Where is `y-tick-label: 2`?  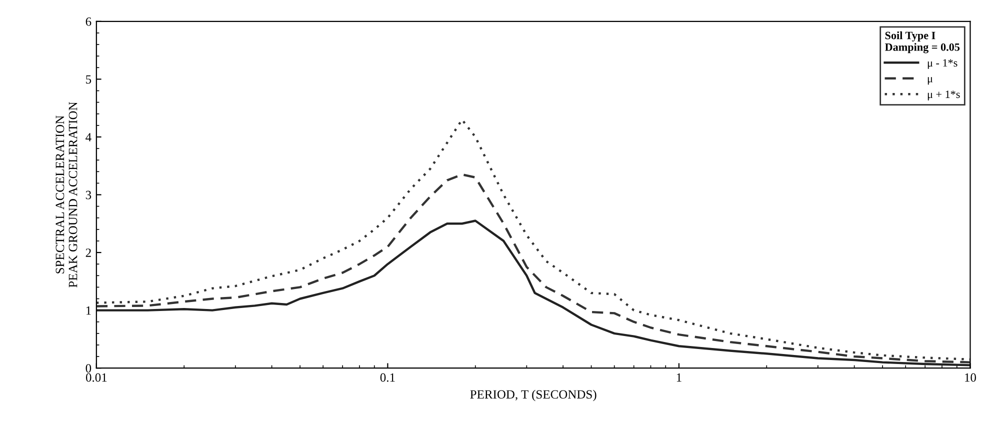
y-tick-label: 2 is located at coordinates (88, 252).